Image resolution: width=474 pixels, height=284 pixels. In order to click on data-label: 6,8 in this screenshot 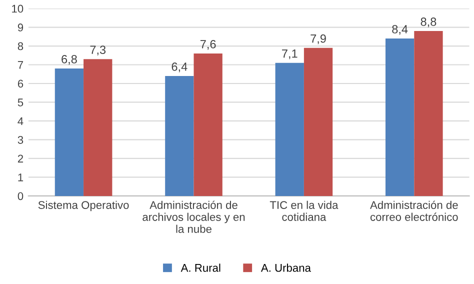, I will do `click(69, 60)`.